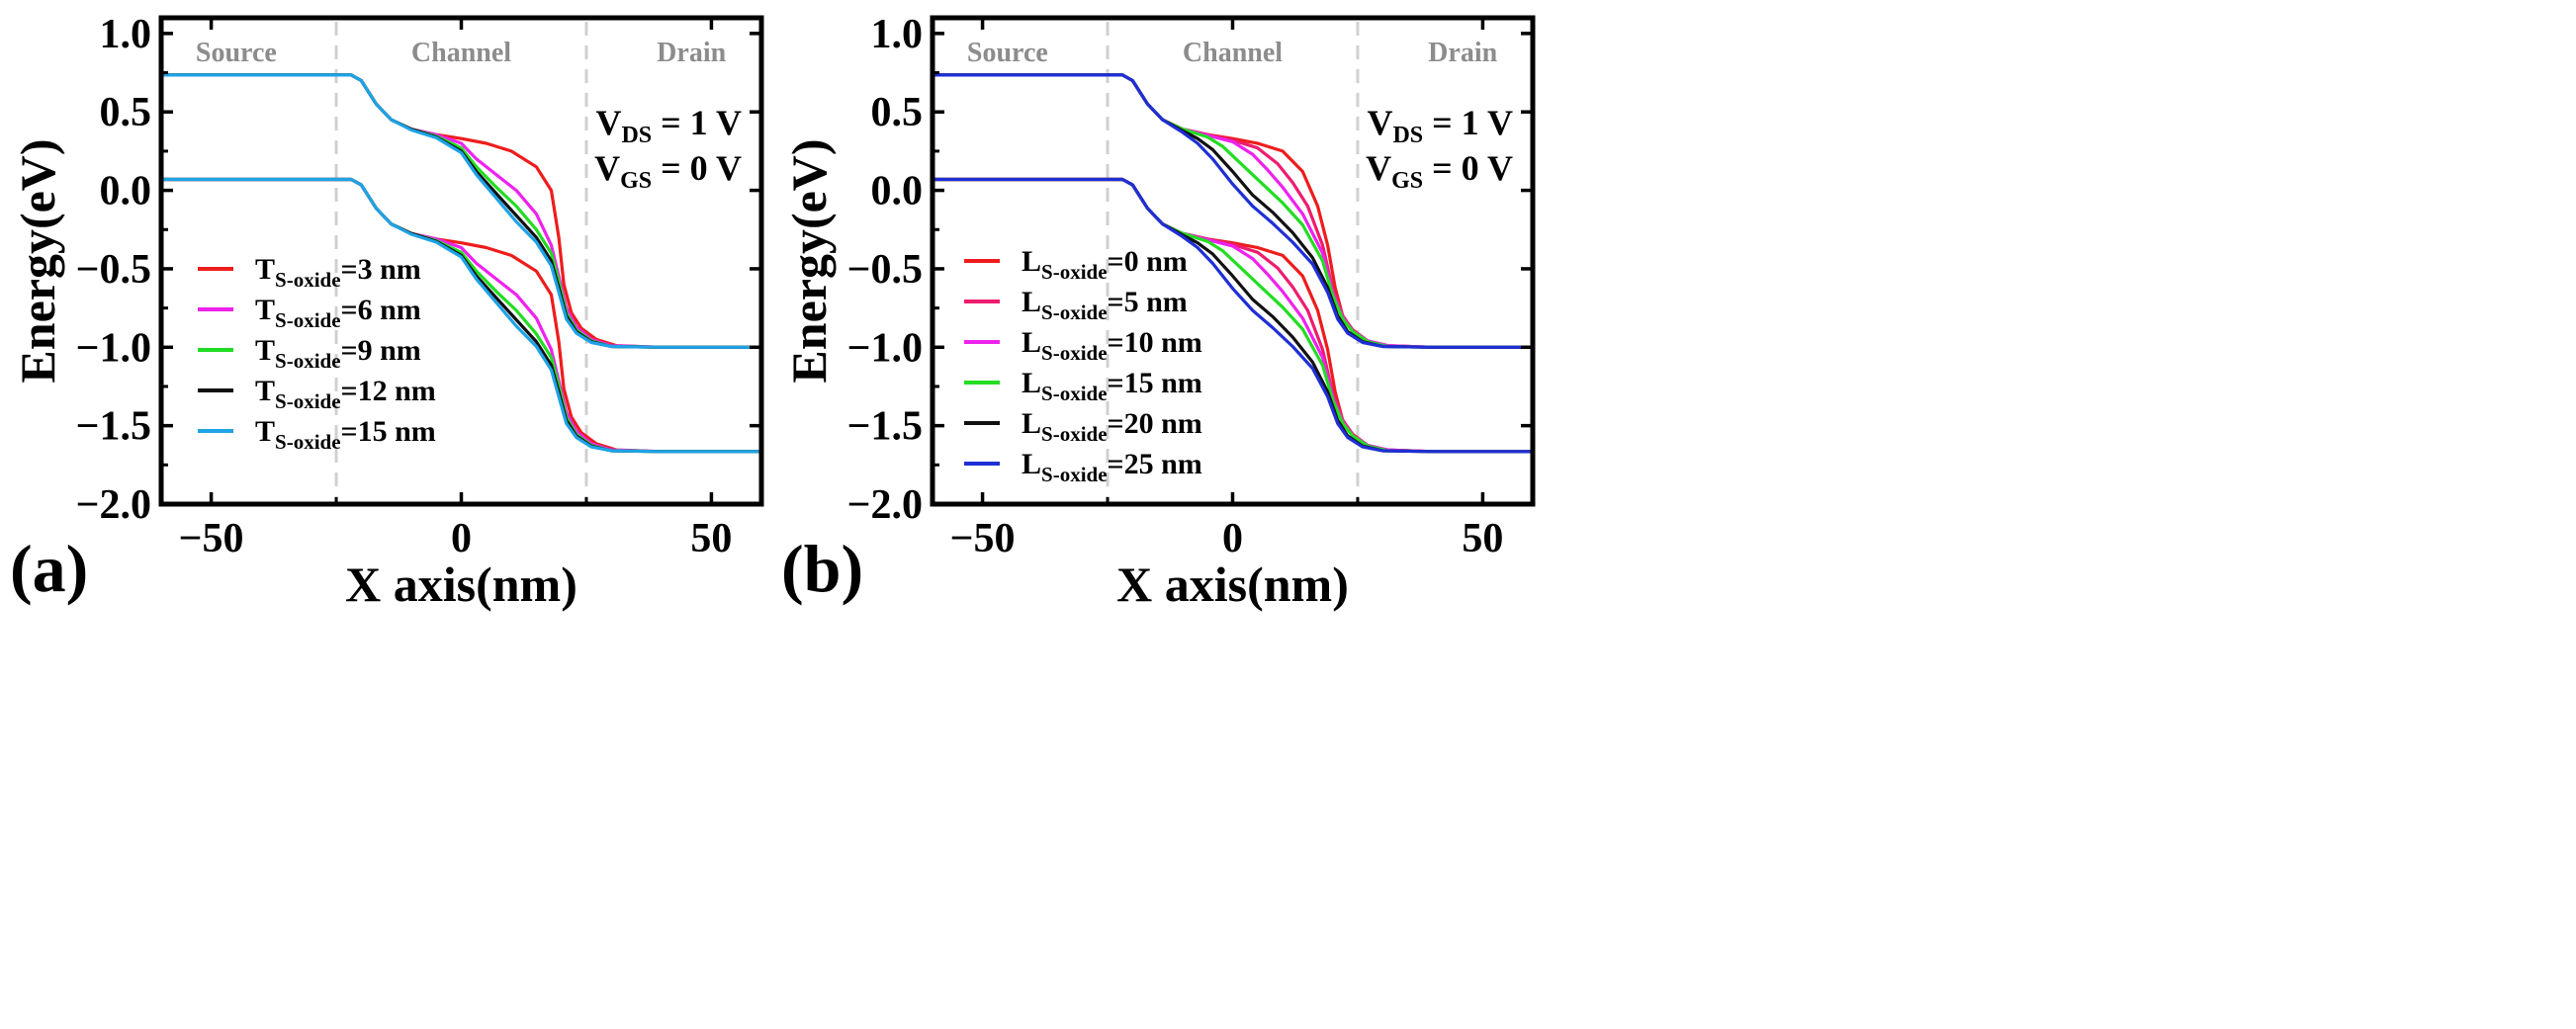 The image size is (2576, 1029). What do you see at coordinates (1105, 264) in the screenshot?
I see `legend-entry-label: LS-oxide=0 nm` at bounding box center [1105, 264].